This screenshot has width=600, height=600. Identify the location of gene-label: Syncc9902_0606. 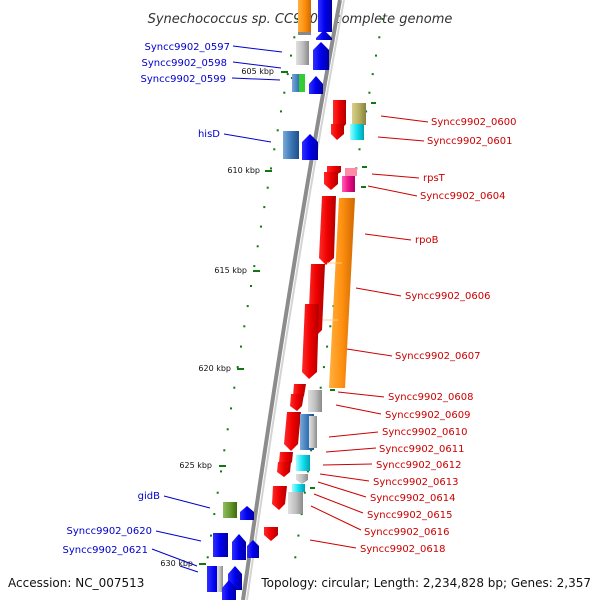
(448, 296).